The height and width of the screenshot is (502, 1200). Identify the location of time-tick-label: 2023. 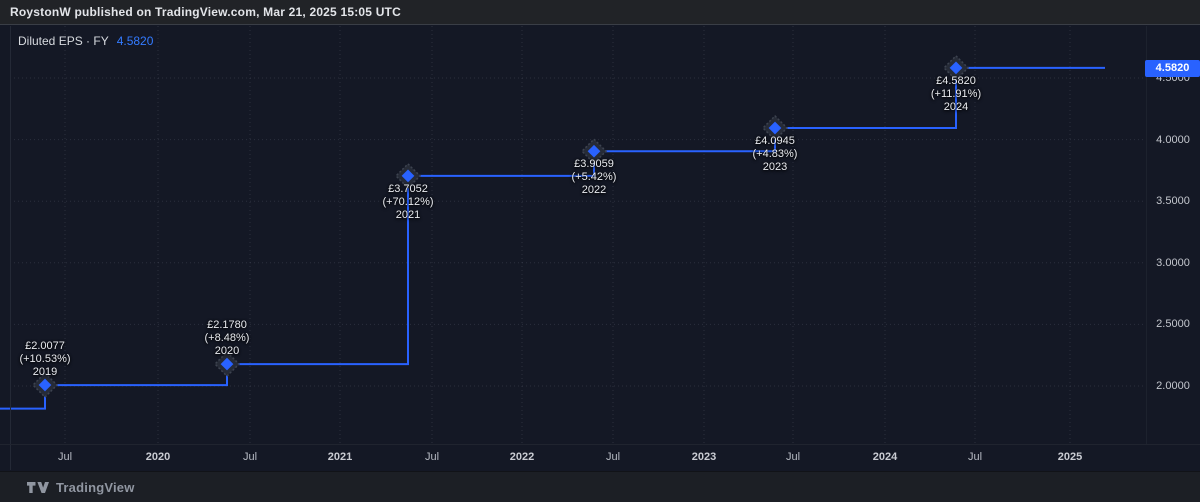
(704, 457).